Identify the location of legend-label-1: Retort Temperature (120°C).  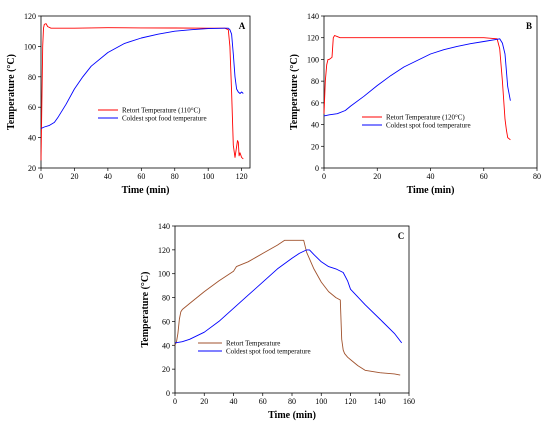
(425, 118).